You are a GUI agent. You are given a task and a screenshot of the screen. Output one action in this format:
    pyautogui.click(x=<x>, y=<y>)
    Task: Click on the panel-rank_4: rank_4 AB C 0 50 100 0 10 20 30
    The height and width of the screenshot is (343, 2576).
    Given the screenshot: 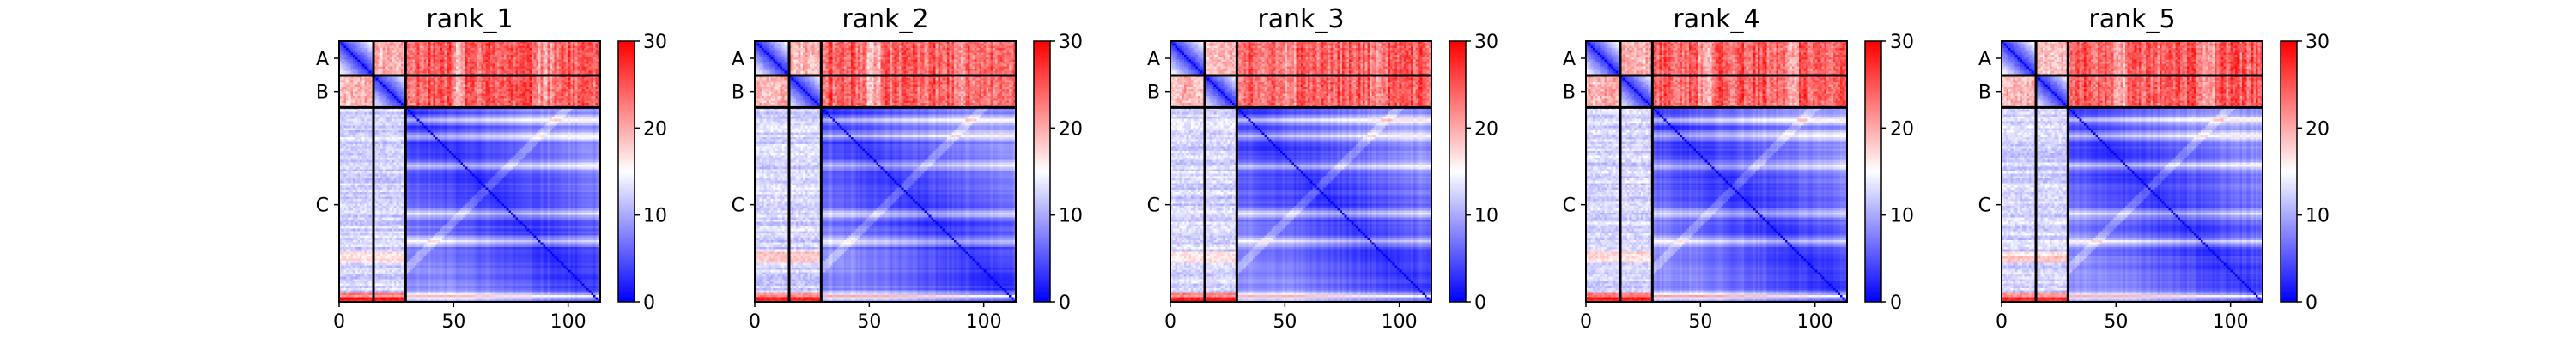 What is the action you would take?
    pyautogui.click(x=1738, y=168)
    